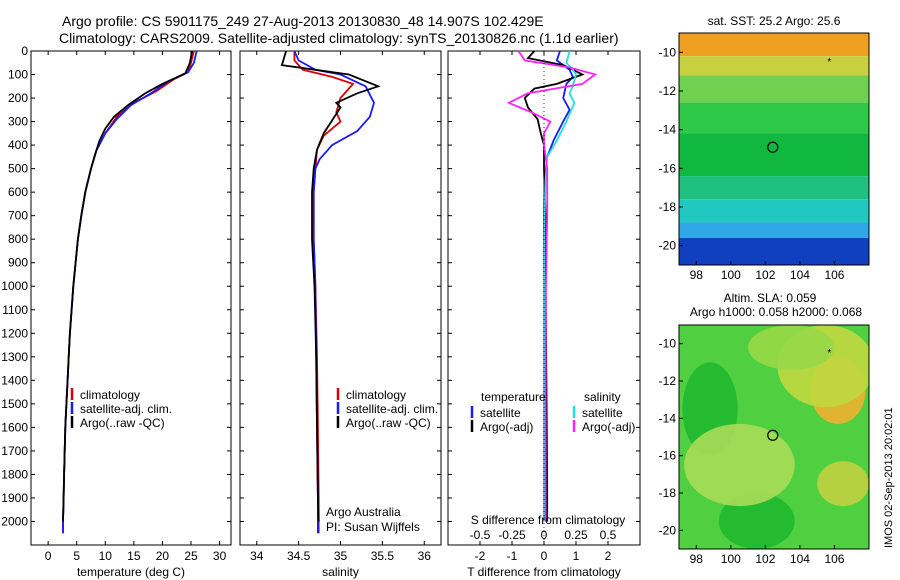 This screenshot has height=580, width=900. What do you see at coordinates (576, 556) in the screenshot?
I see `difference-xtick-label: 1` at bounding box center [576, 556].